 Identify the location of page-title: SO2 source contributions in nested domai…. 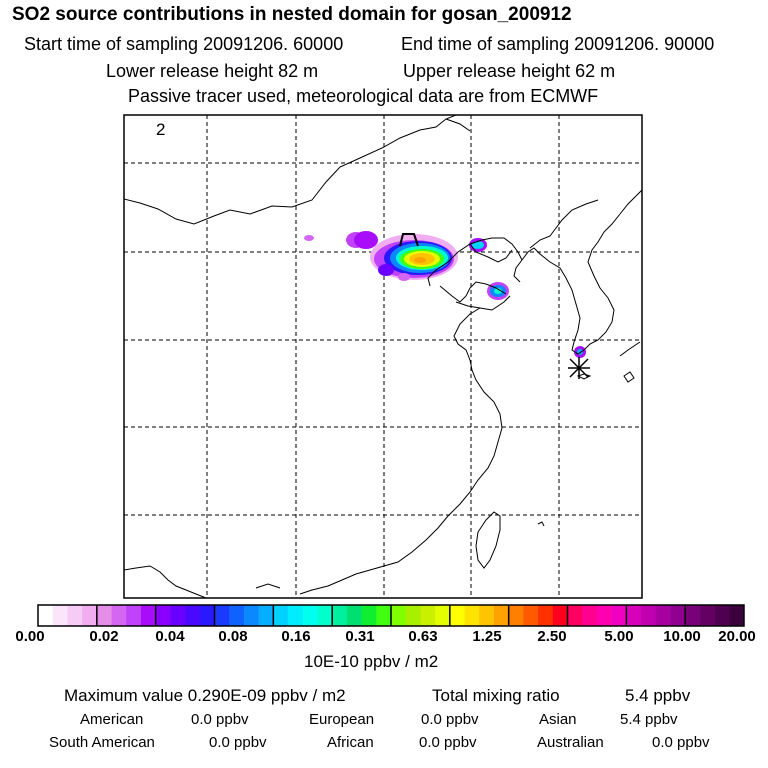
(292, 14).